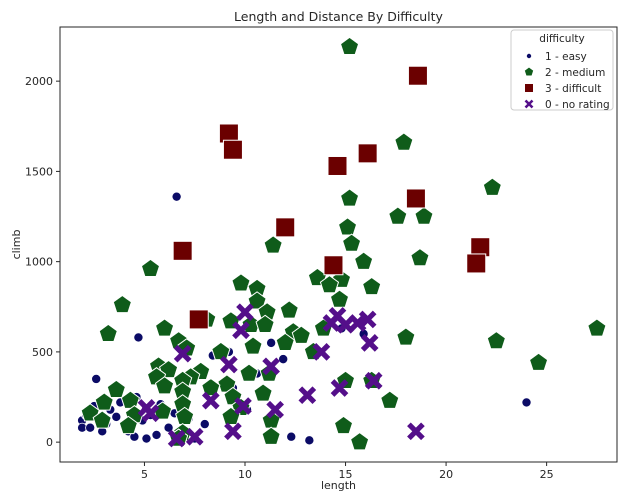 The image size is (625, 498). I want to click on legend-item: 0 - no rating, so click(567, 105).